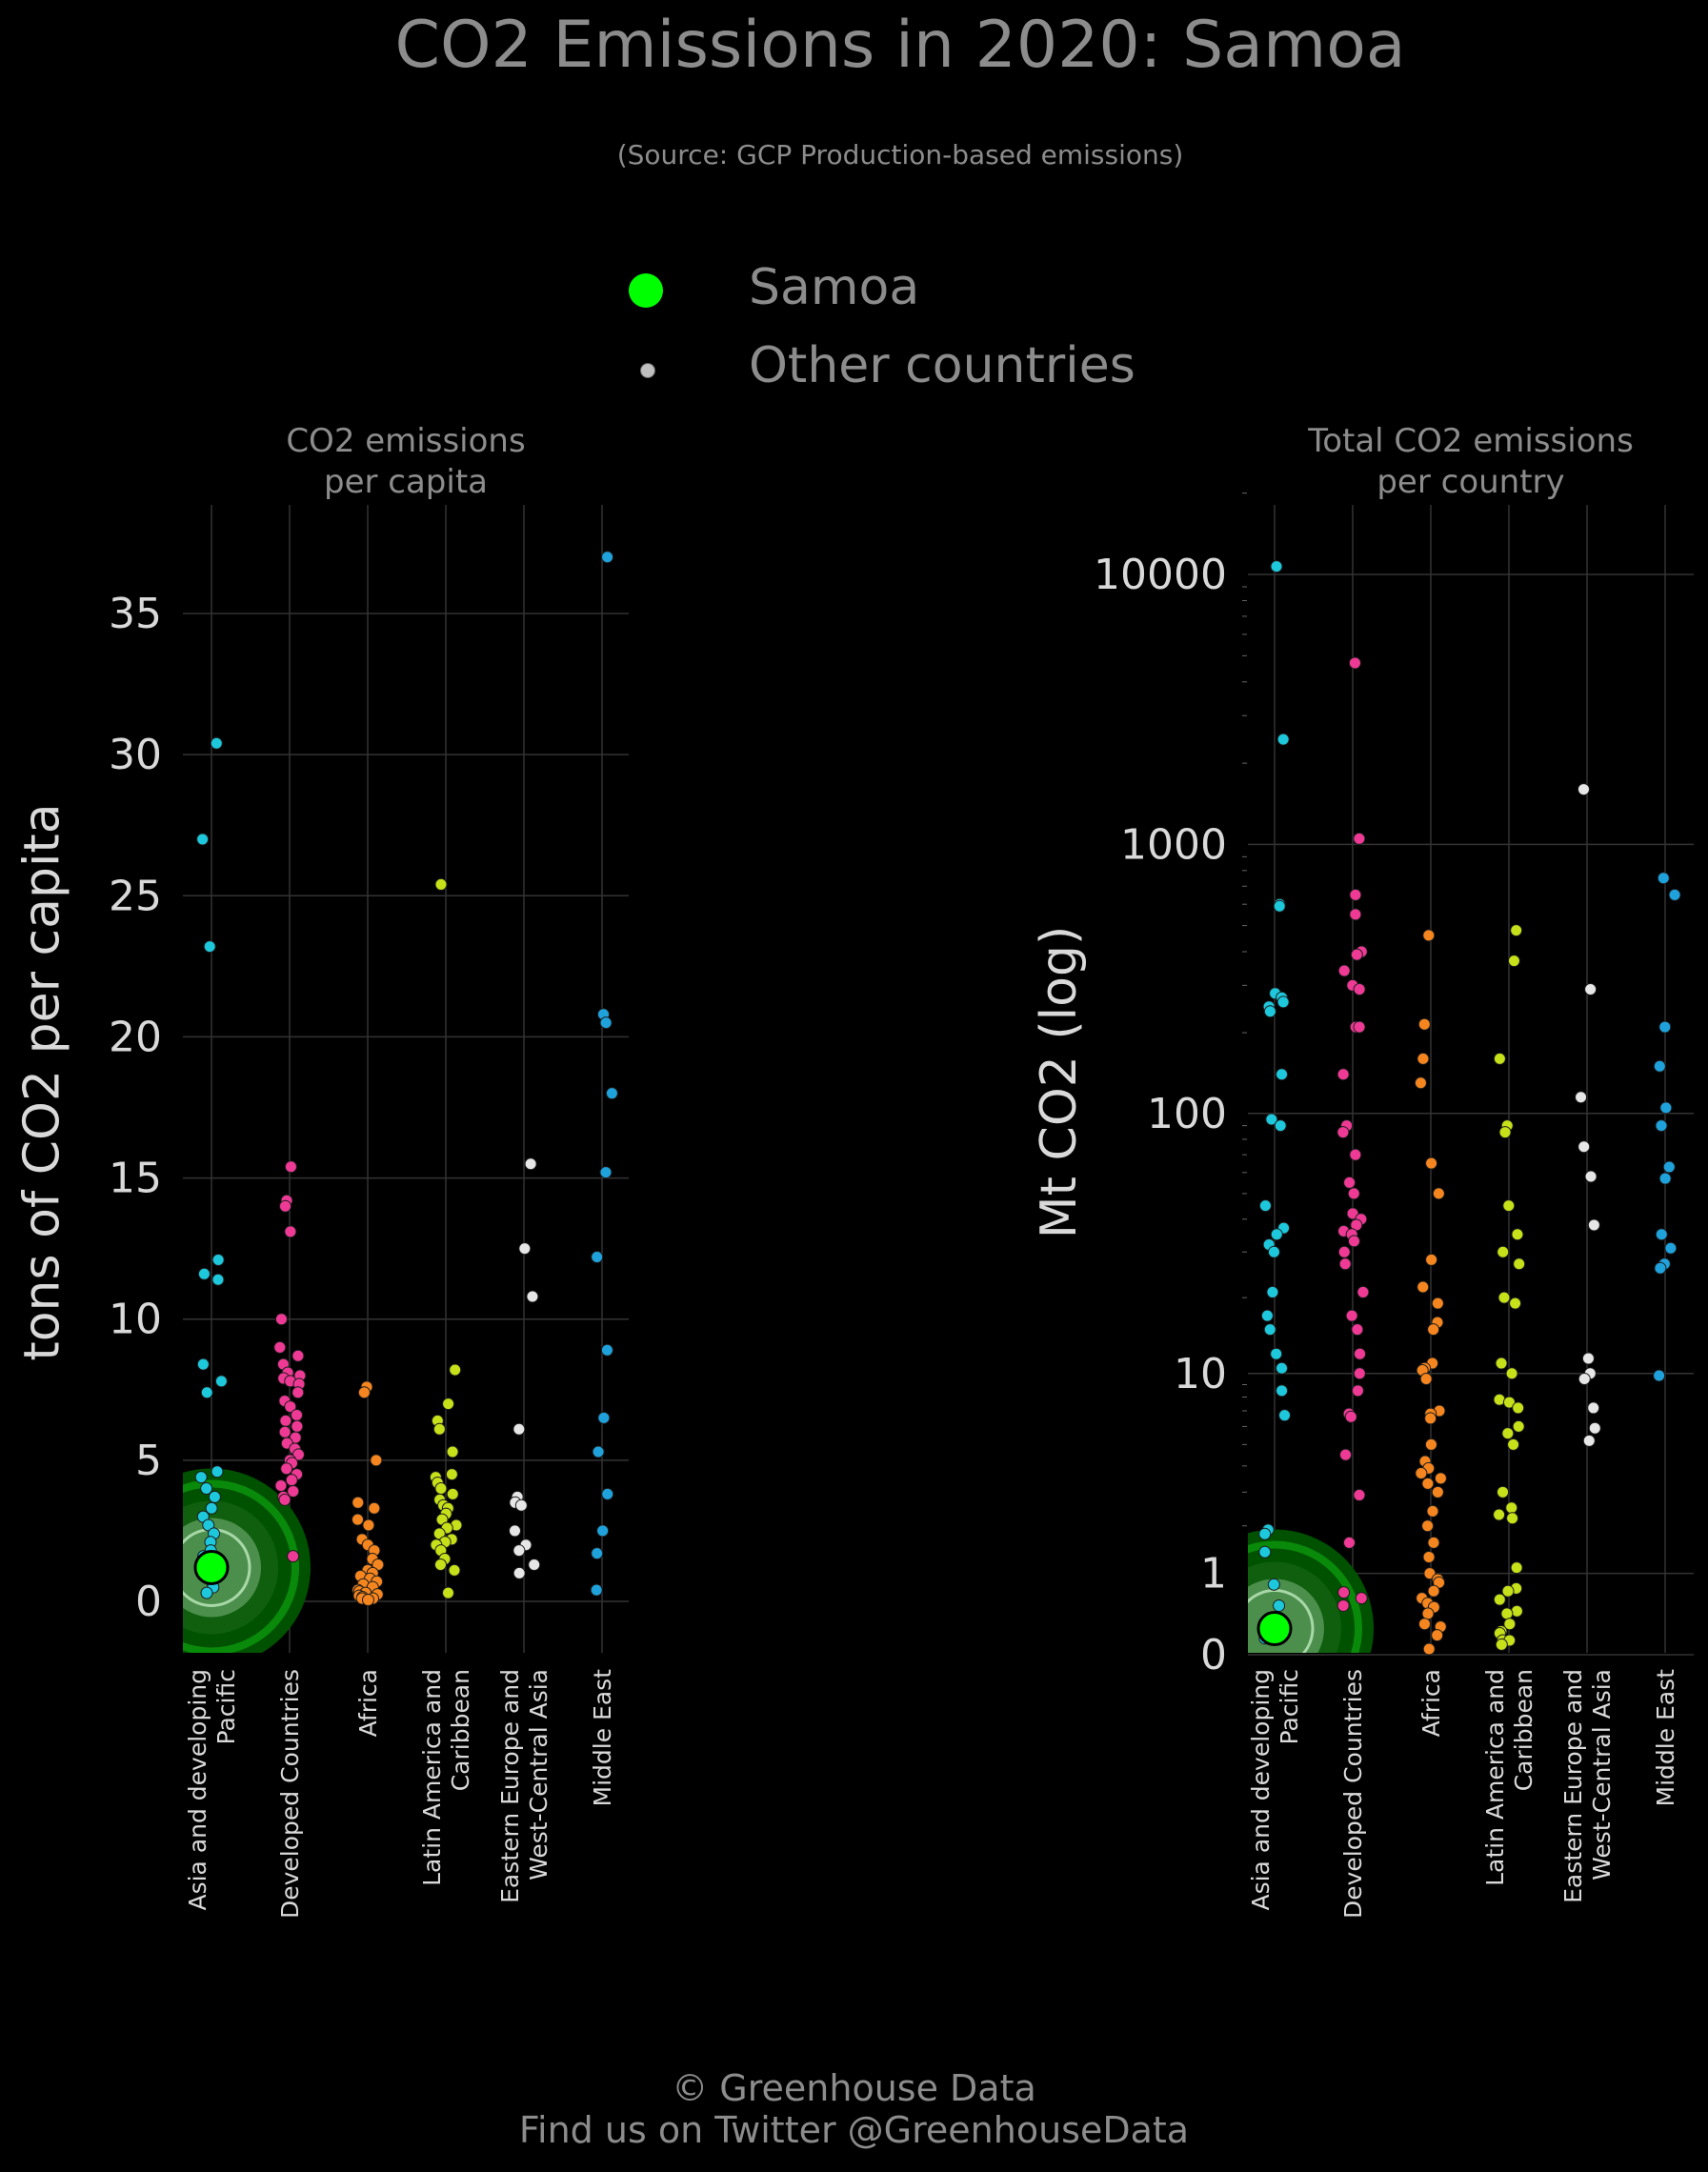  Describe the element at coordinates (1495, 1777) in the screenshot. I see `x-tick-label-line: Latin America and` at that location.